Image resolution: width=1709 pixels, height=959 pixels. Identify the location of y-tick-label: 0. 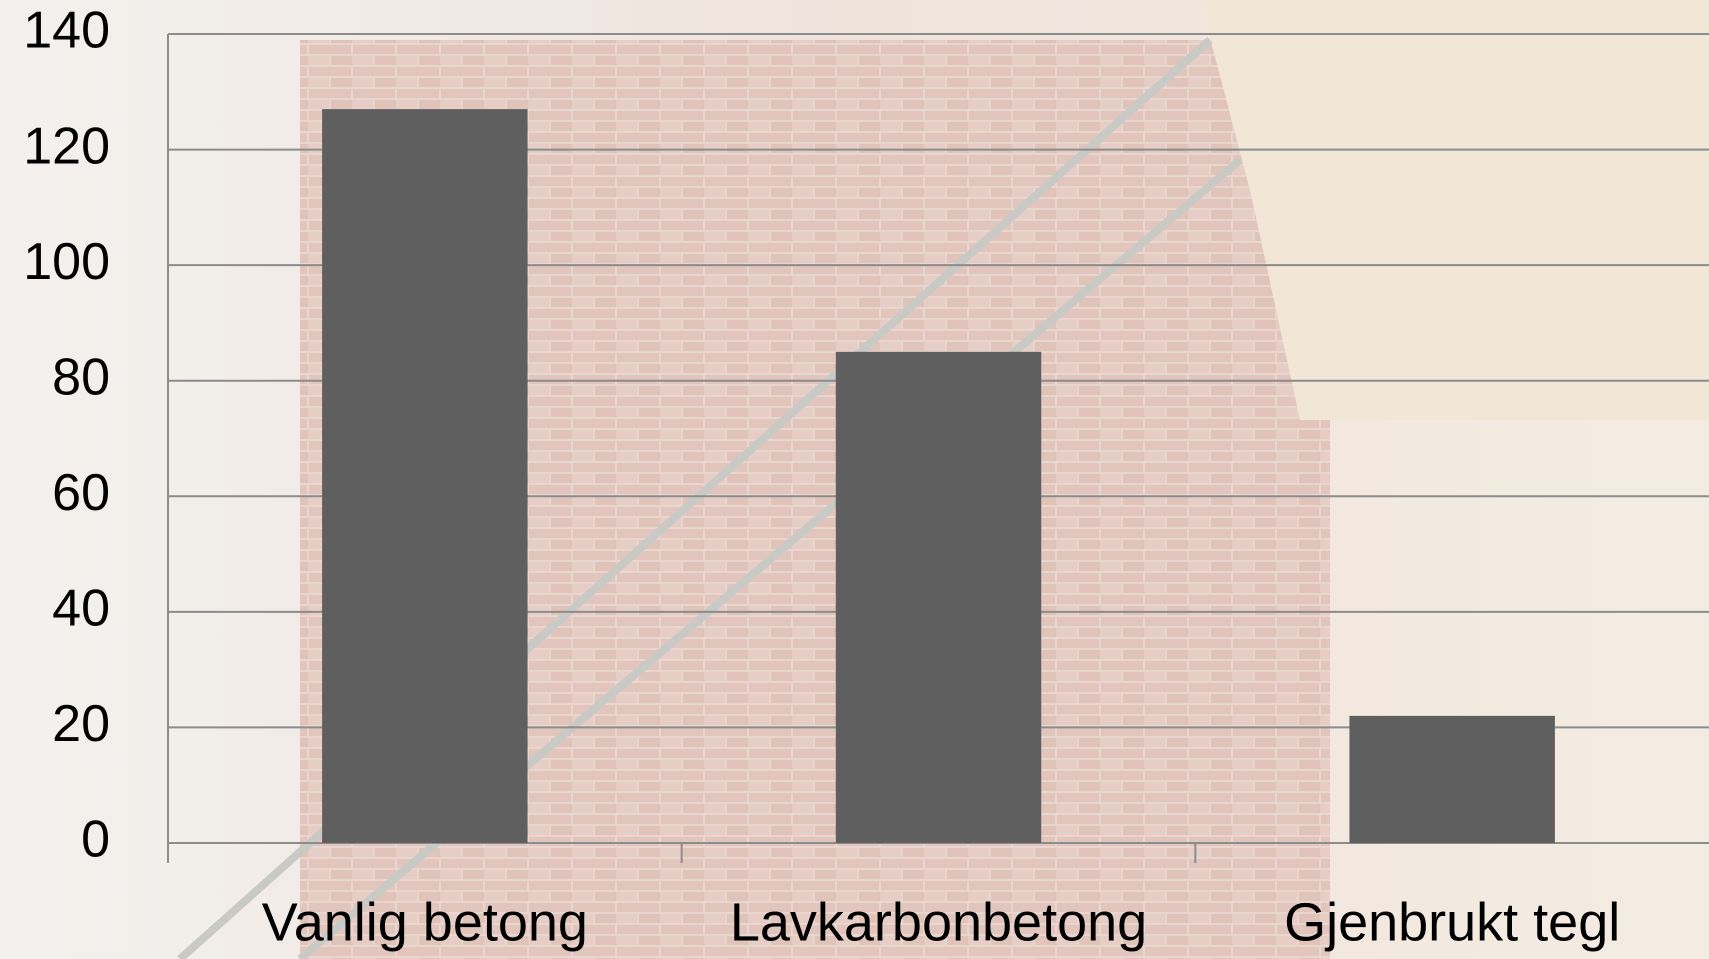
(95, 840).